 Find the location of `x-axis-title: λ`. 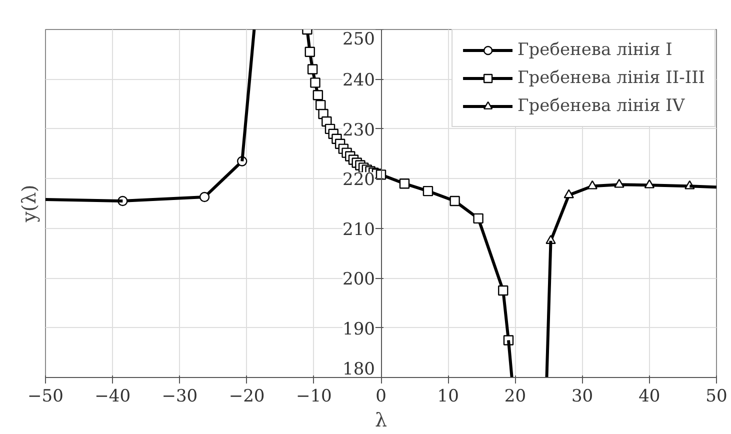

x-axis-title: λ is located at coordinates (381, 421).